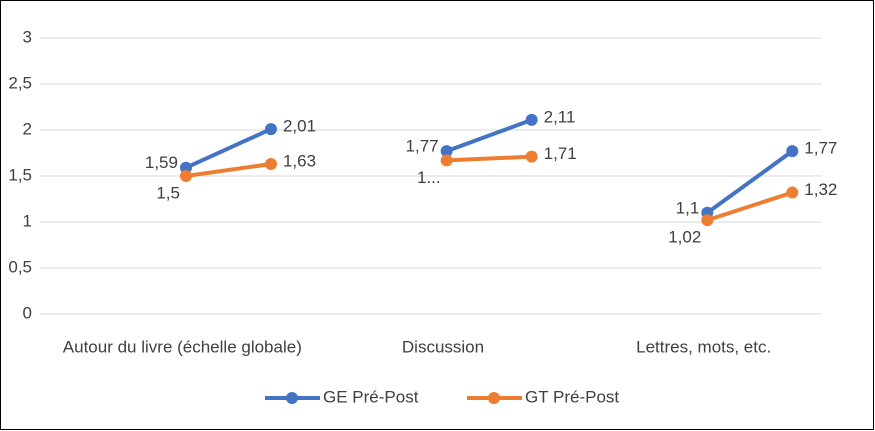 Image resolution: width=875 pixels, height=431 pixels. I want to click on data-label: 1,5, so click(168, 192).